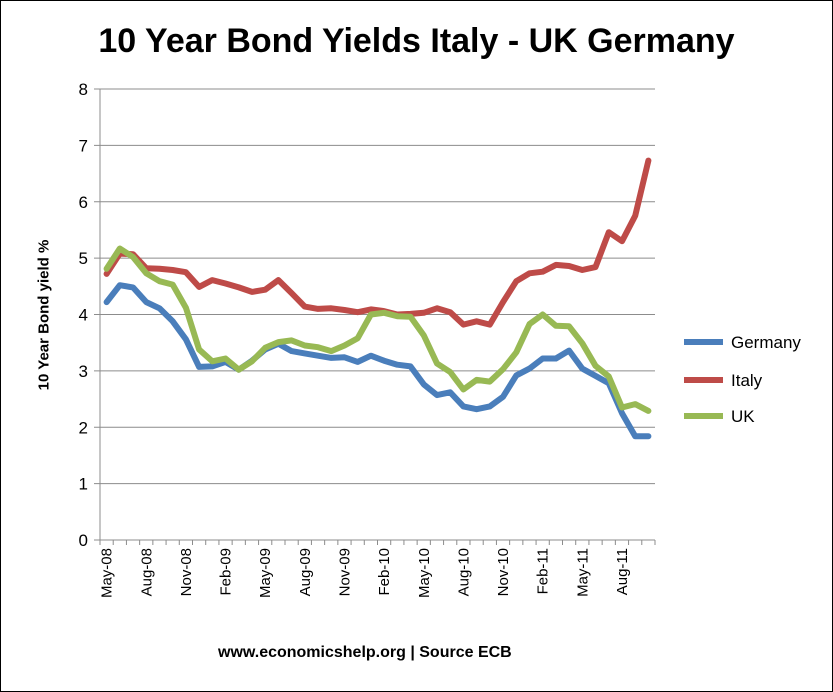  I want to click on legend-label-germany: Germany, so click(766, 342).